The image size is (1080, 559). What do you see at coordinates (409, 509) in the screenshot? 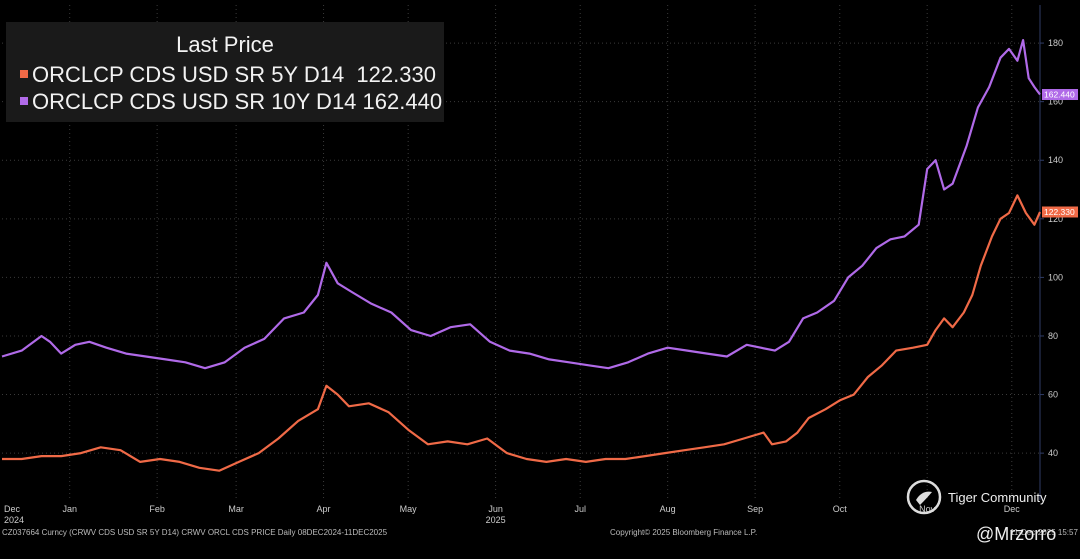
I see `x-tick-label: May` at bounding box center [409, 509].